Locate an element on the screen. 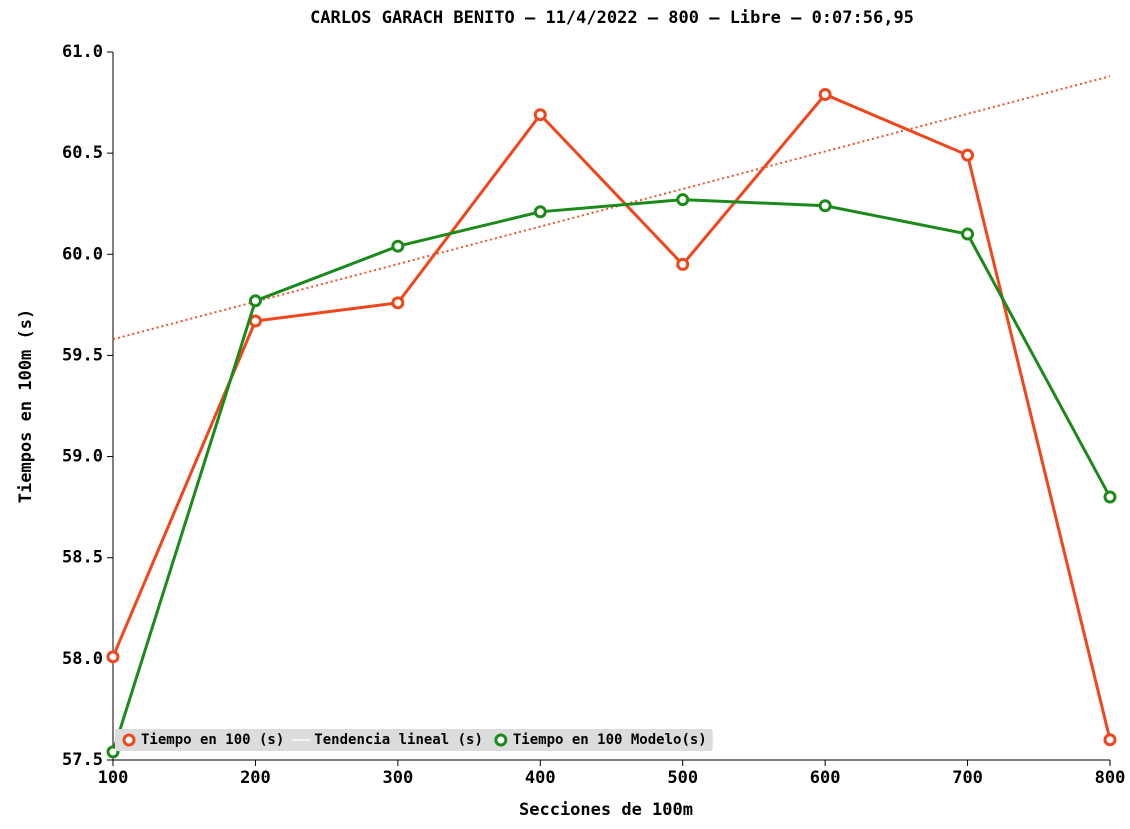  y-tick-label: 61.0 is located at coordinates (82, 52).